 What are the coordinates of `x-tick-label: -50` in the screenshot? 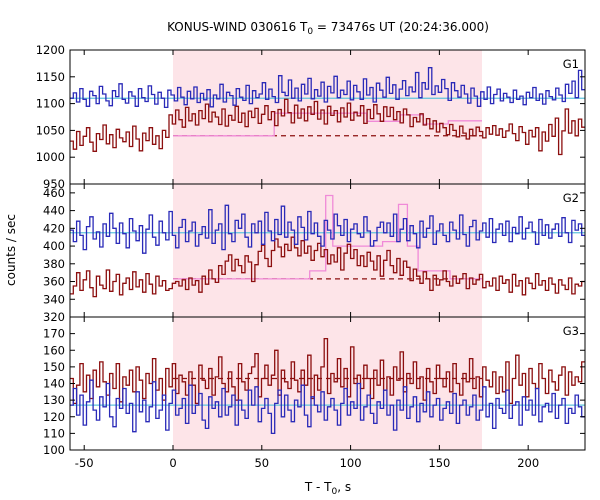 It's located at (84, 463).